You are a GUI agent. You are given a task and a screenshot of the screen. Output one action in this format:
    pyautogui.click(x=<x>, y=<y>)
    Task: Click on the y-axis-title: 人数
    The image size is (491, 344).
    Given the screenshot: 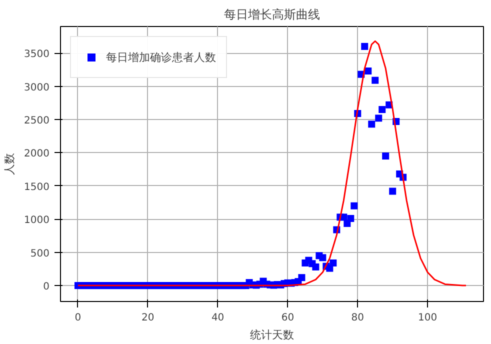 What is the action you would take?
    pyautogui.click(x=9, y=164)
    